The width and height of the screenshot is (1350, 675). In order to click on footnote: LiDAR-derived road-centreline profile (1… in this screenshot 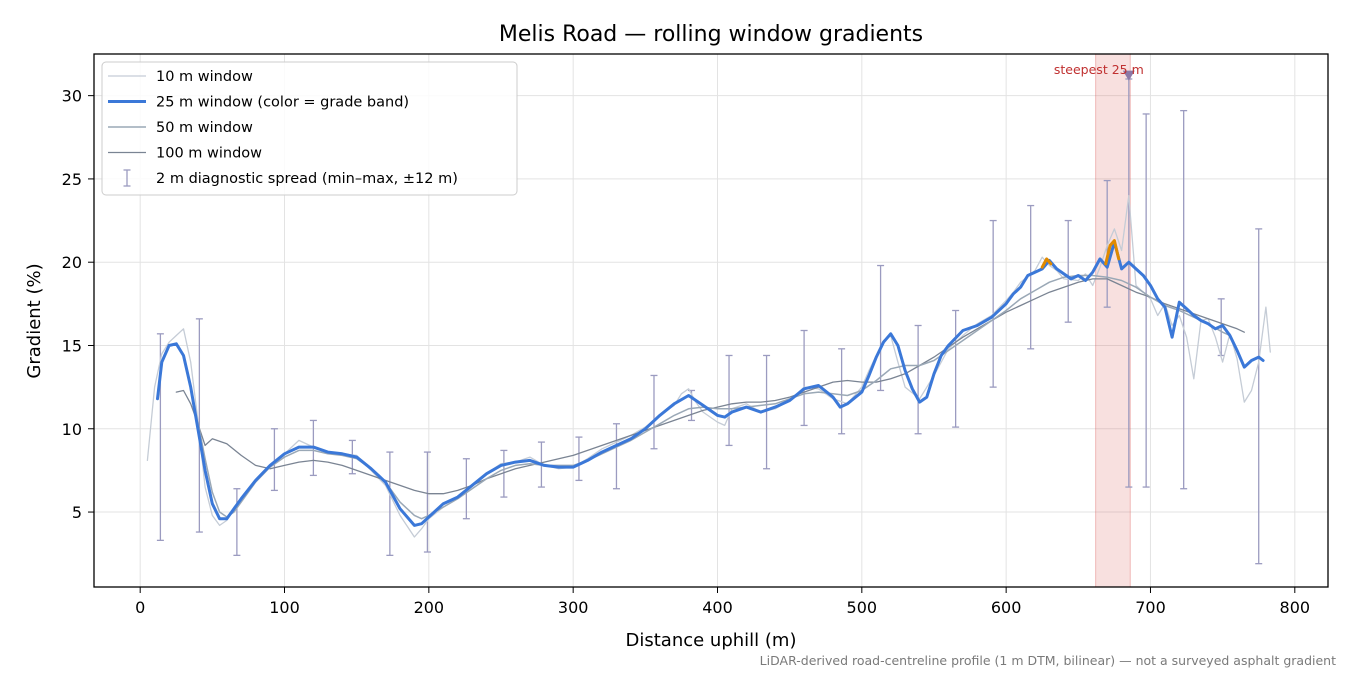, I will do `click(1048, 660)`.